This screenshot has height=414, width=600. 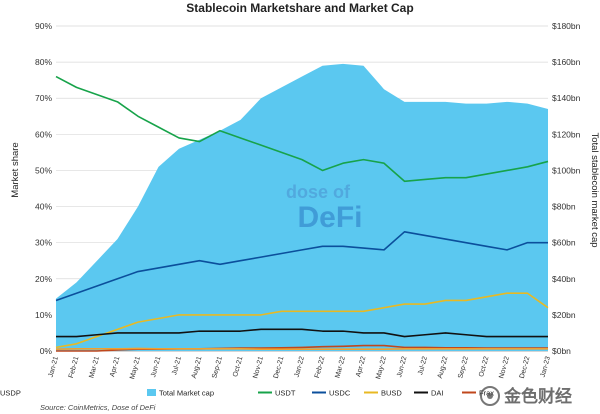 I want to click on legend-swatch, so click(x=151, y=392).